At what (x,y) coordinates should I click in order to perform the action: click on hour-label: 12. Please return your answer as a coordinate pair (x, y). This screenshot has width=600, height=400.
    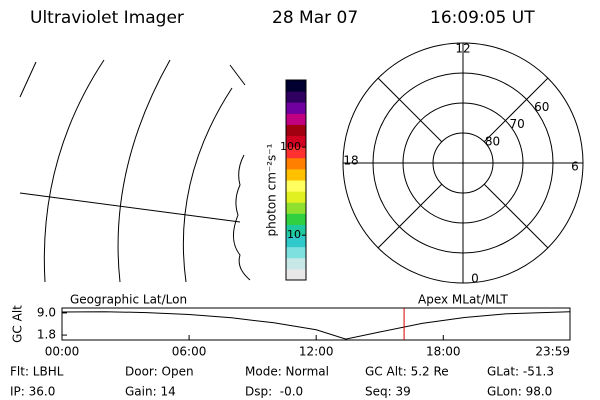
    Looking at the image, I should click on (462, 49).